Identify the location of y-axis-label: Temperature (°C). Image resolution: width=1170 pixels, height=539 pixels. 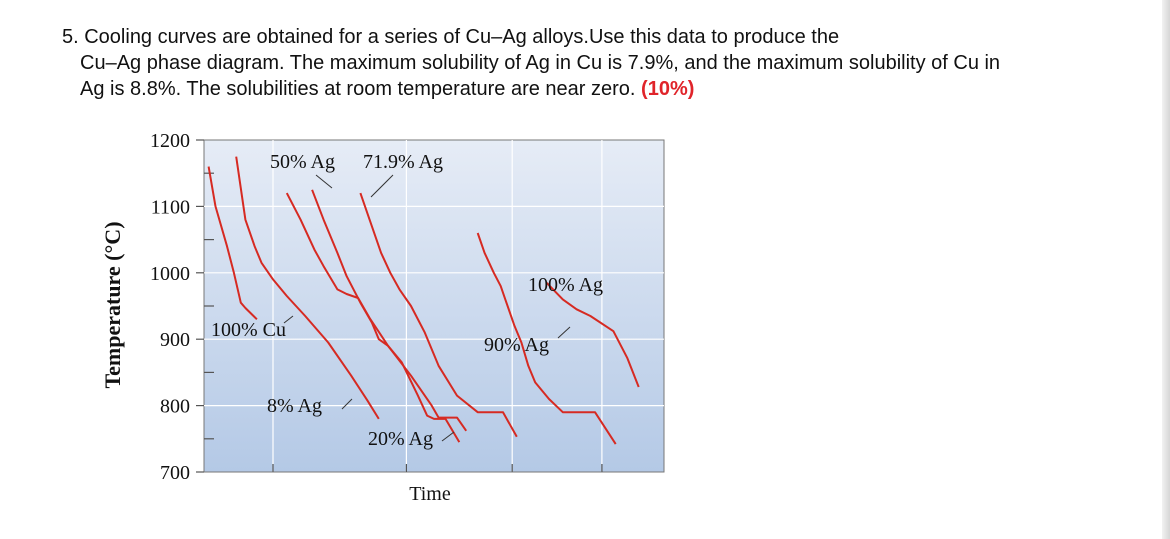
(112, 304).